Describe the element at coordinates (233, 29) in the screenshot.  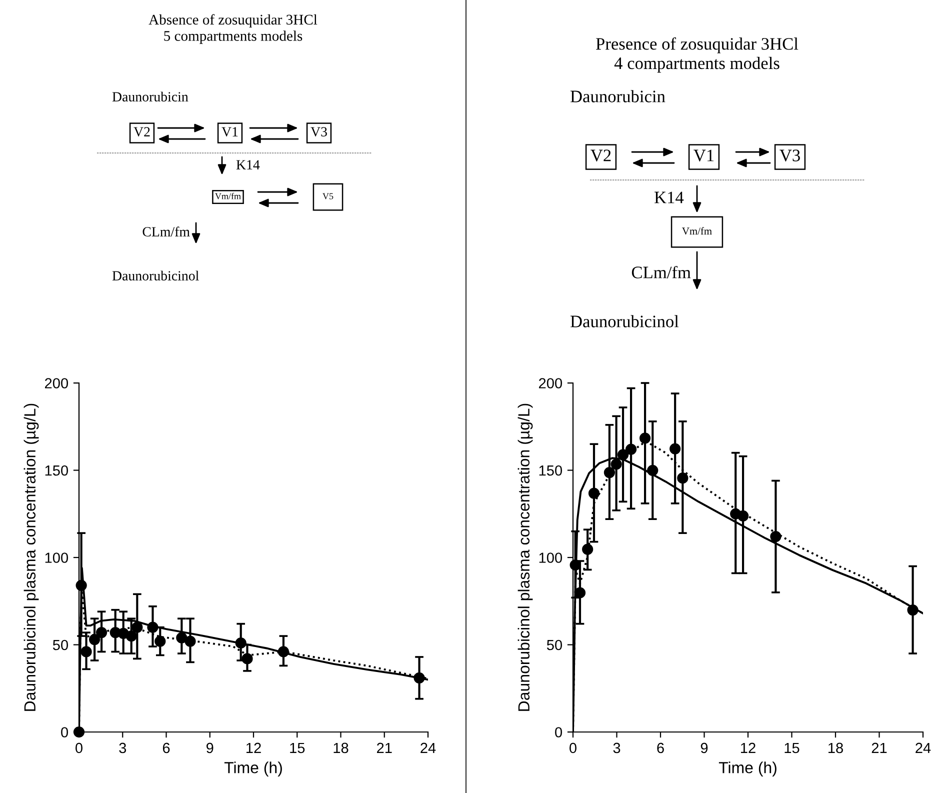
I see `chart-title: Absence of zosuquidar 3HCl 5 compartments models` at that location.